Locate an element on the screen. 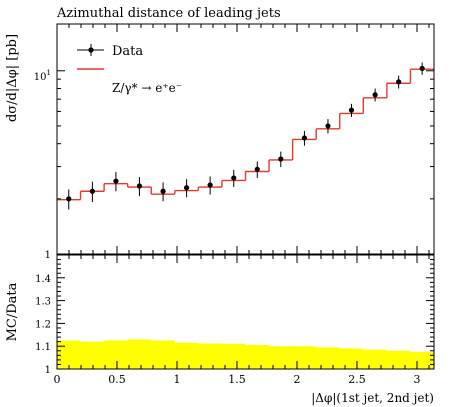  ratio-band-area is located at coordinates (245, 354).